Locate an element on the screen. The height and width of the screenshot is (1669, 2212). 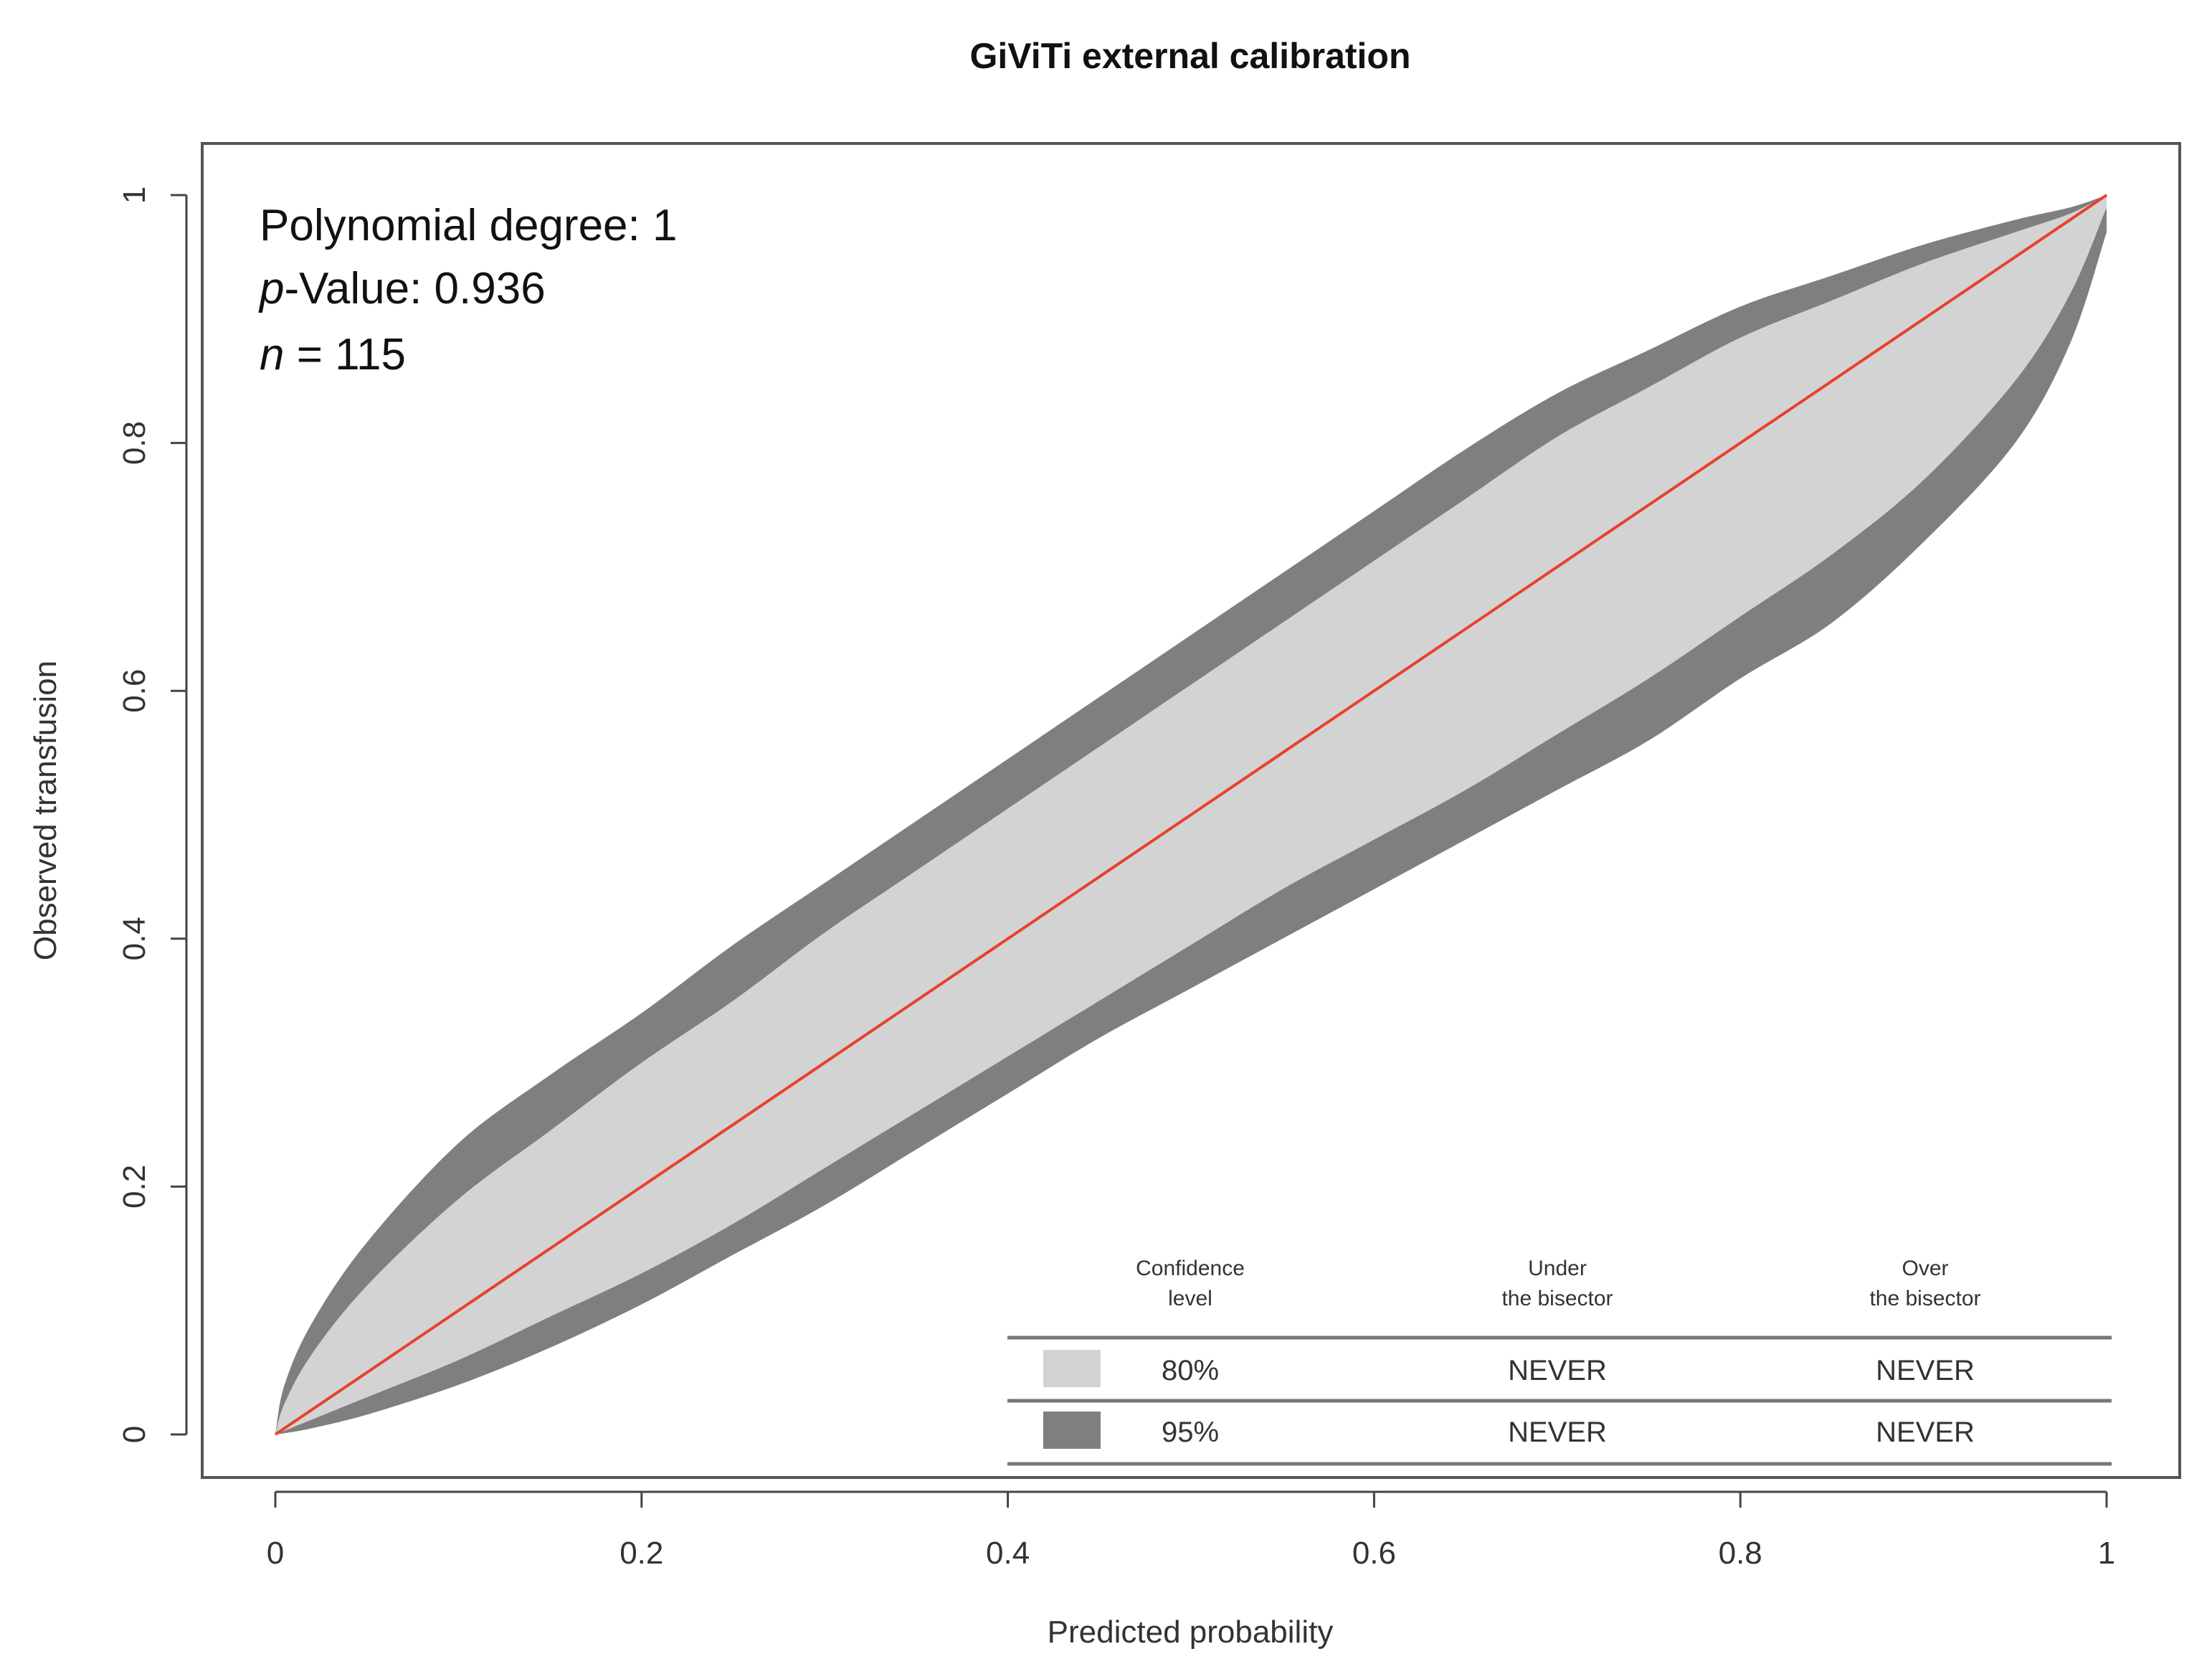
legend-level-80: 80% is located at coordinates (1190, 1370).